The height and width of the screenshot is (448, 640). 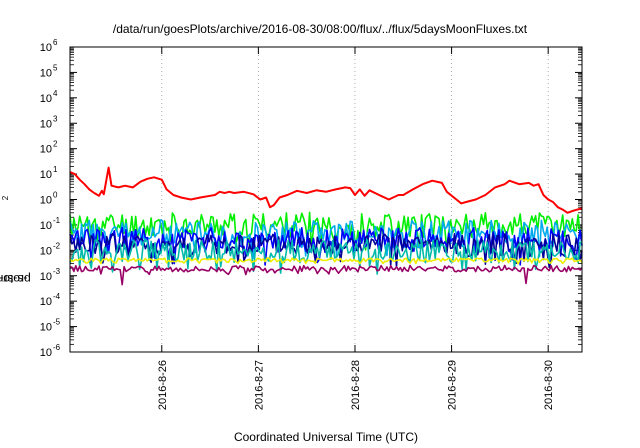 What do you see at coordinates (55, 42) in the screenshot?
I see `y-tick-exponent: 6` at bounding box center [55, 42].